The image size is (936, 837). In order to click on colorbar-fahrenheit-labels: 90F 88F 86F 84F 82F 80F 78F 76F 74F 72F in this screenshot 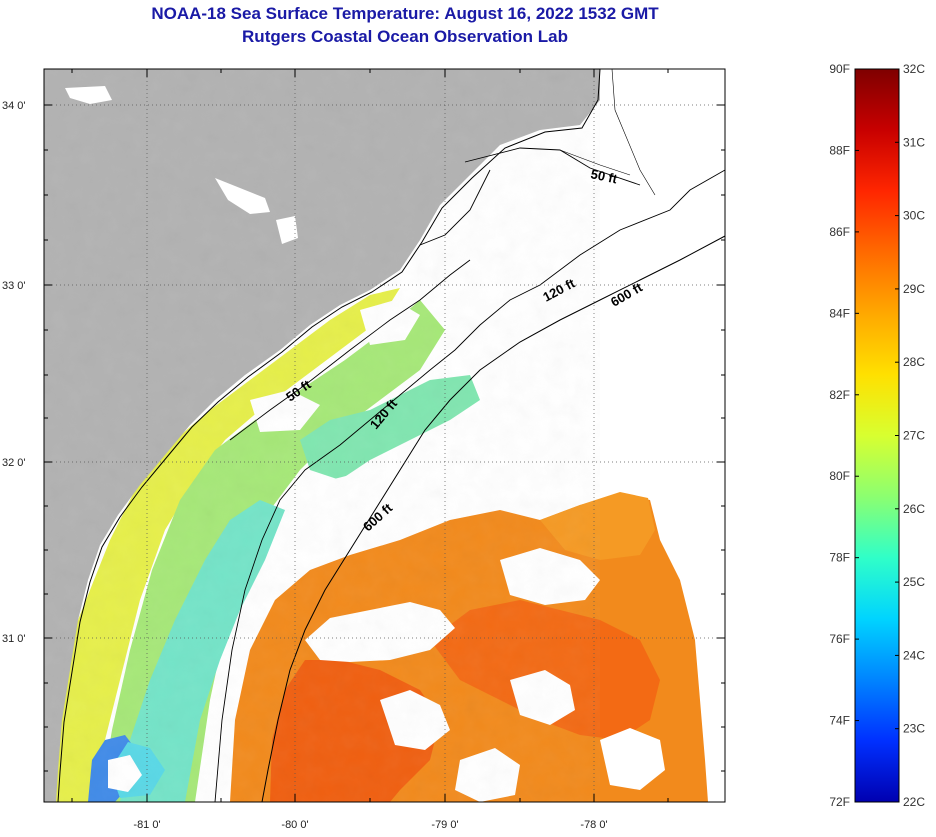, I will do `click(844, 435)`.